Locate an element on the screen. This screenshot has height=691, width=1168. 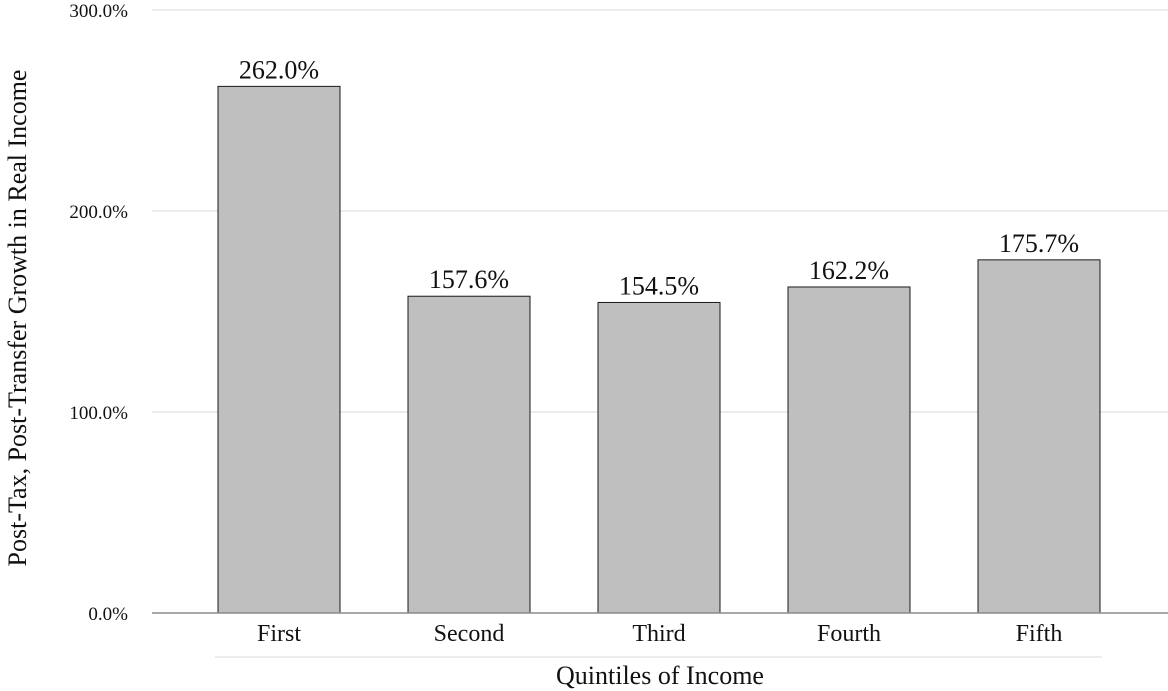
data-label-second: 157.6% is located at coordinates (469, 279).